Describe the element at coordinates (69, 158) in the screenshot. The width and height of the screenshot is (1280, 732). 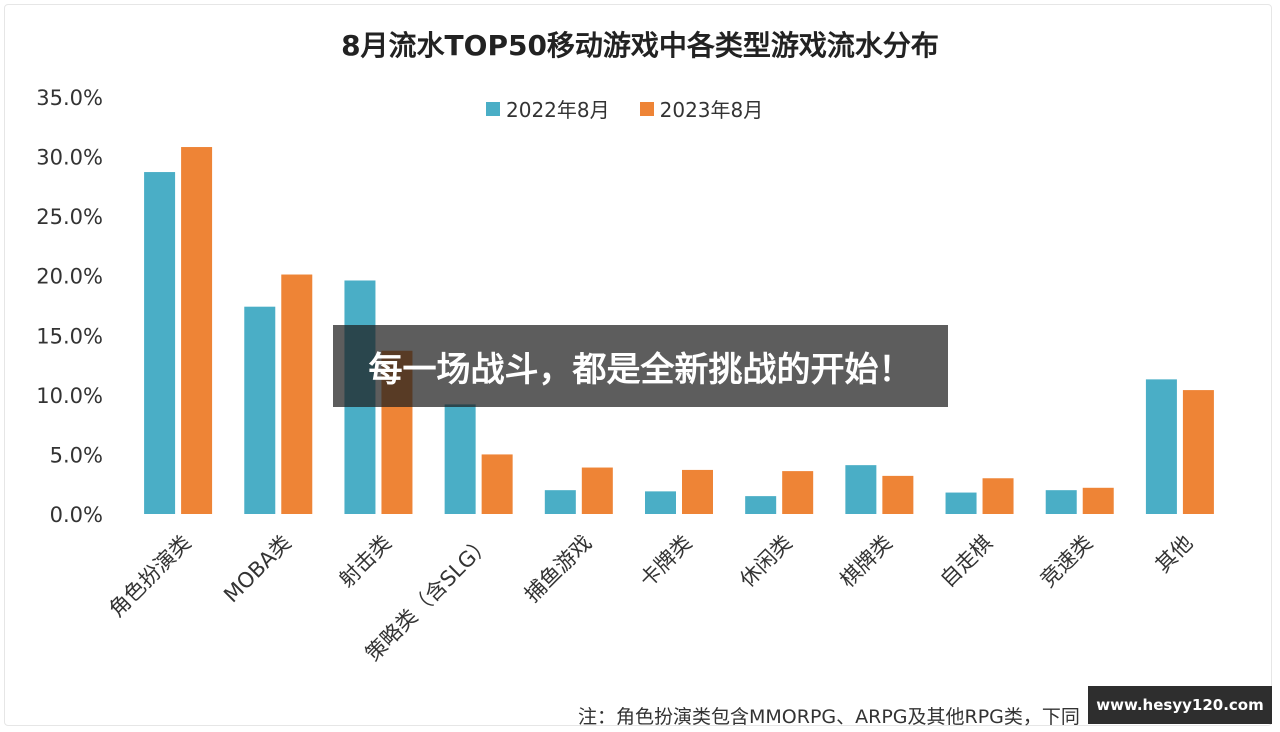
I see `y-tick-label: 30.0%` at that location.